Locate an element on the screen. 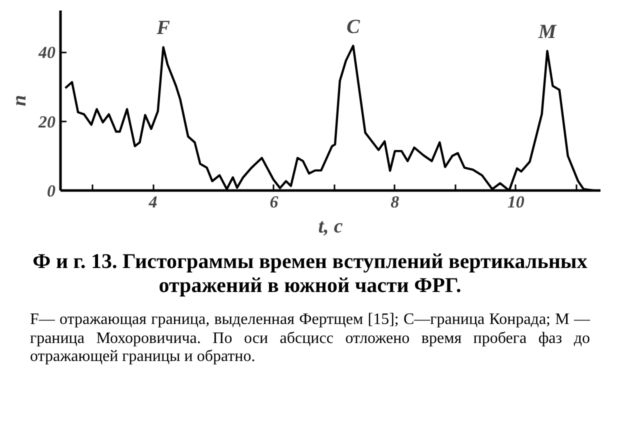  y-tick-label: 40 is located at coordinates (47, 52).